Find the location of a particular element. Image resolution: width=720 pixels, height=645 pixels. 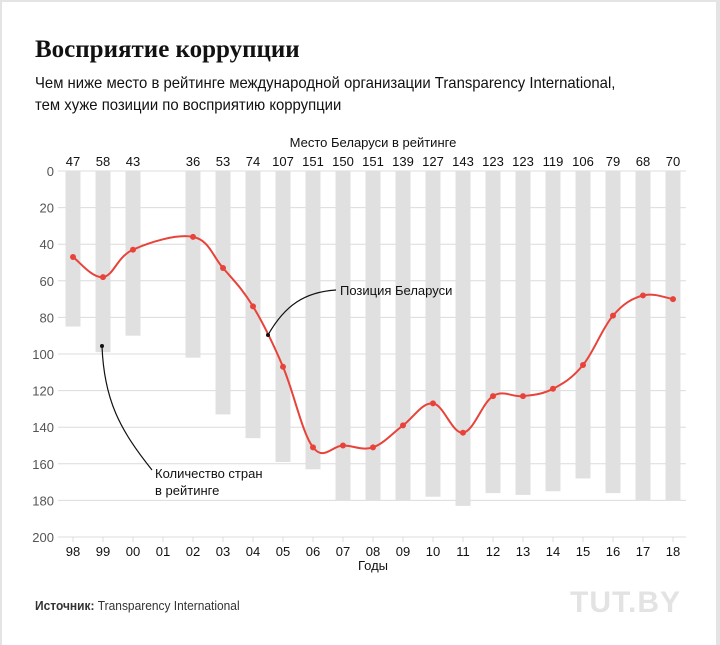

top-axis-title: Место Беларуси в рейтинге is located at coordinates (373, 142).